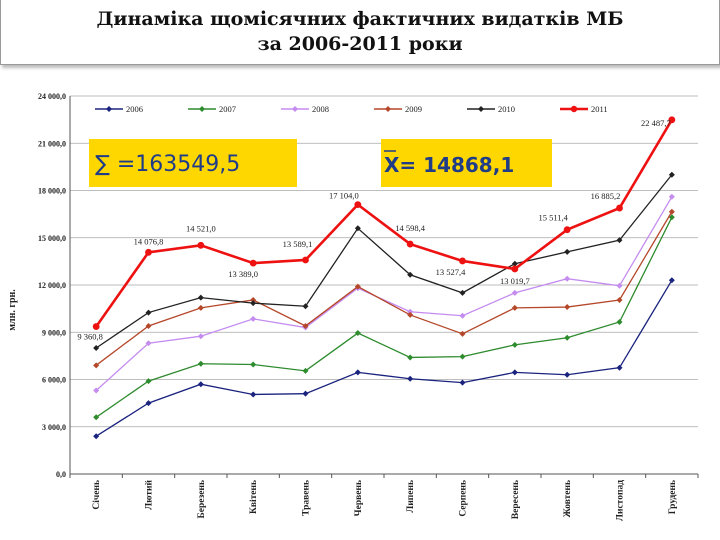 The image size is (720, 540). Describe the element at coordinates (410, 228) in the screenshot. I see `data-label-2011: 14 598,4` at that location.